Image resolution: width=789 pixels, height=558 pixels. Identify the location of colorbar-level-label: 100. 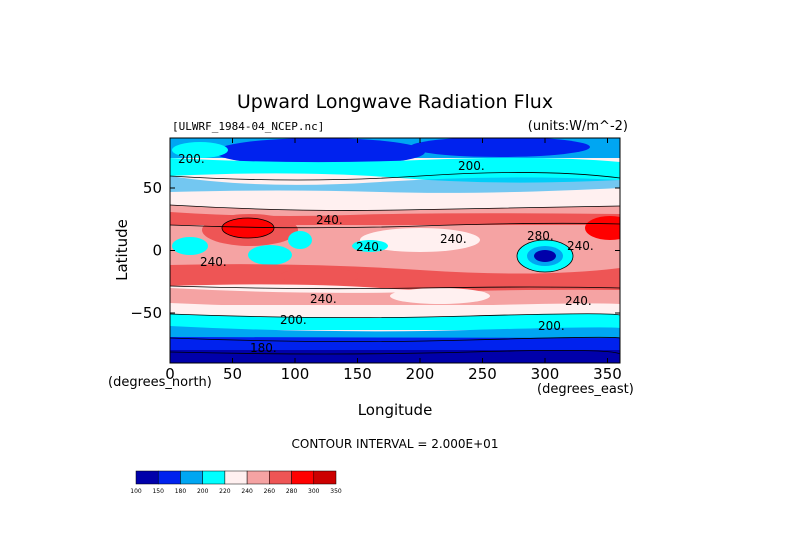
(136, 491).